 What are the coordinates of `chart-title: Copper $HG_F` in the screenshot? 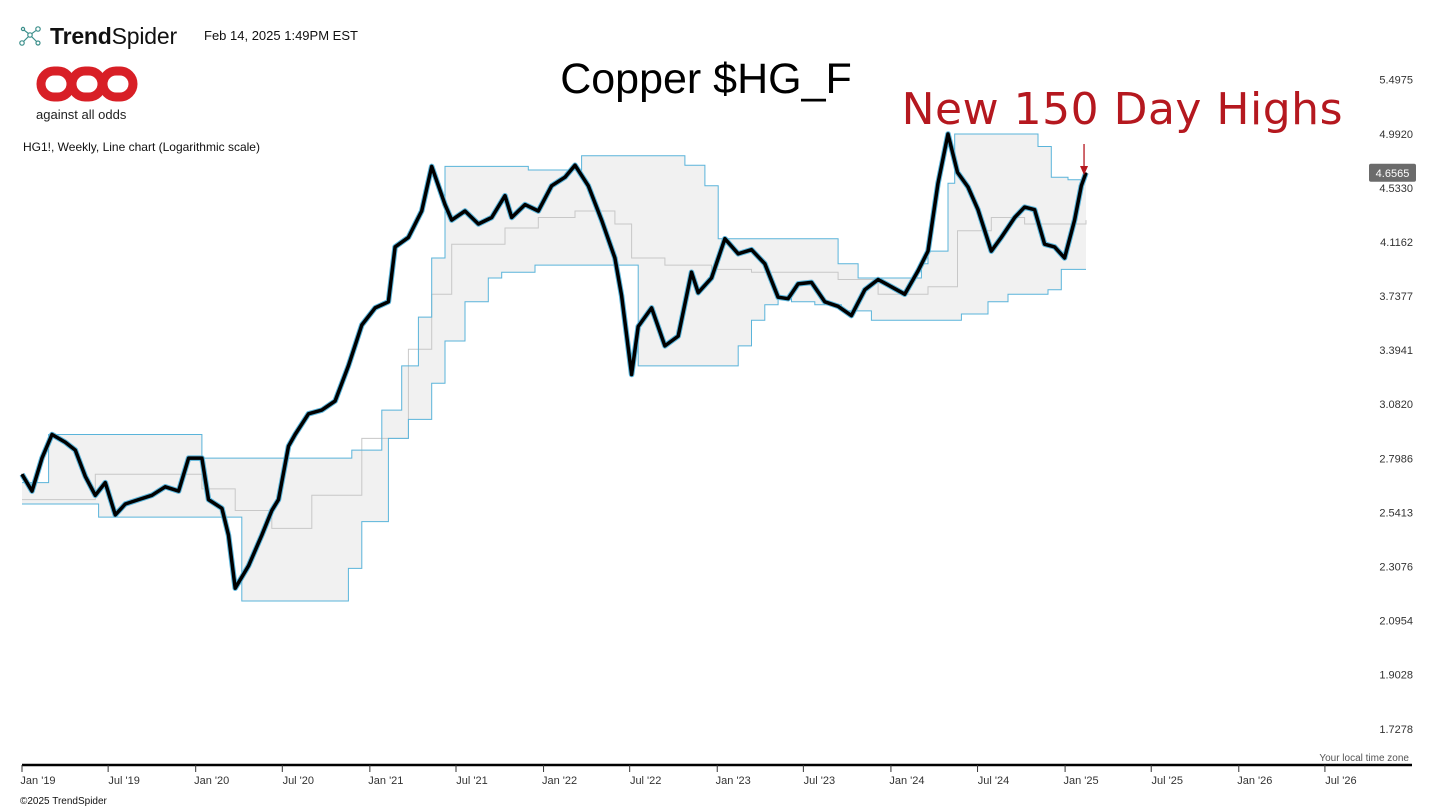 It's located at (706, 79).